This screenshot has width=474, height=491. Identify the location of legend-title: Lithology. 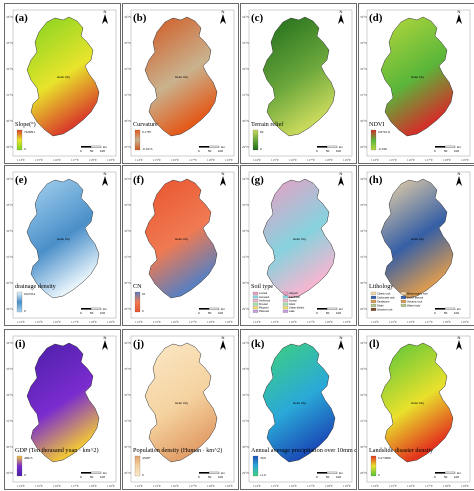
(381, 286).